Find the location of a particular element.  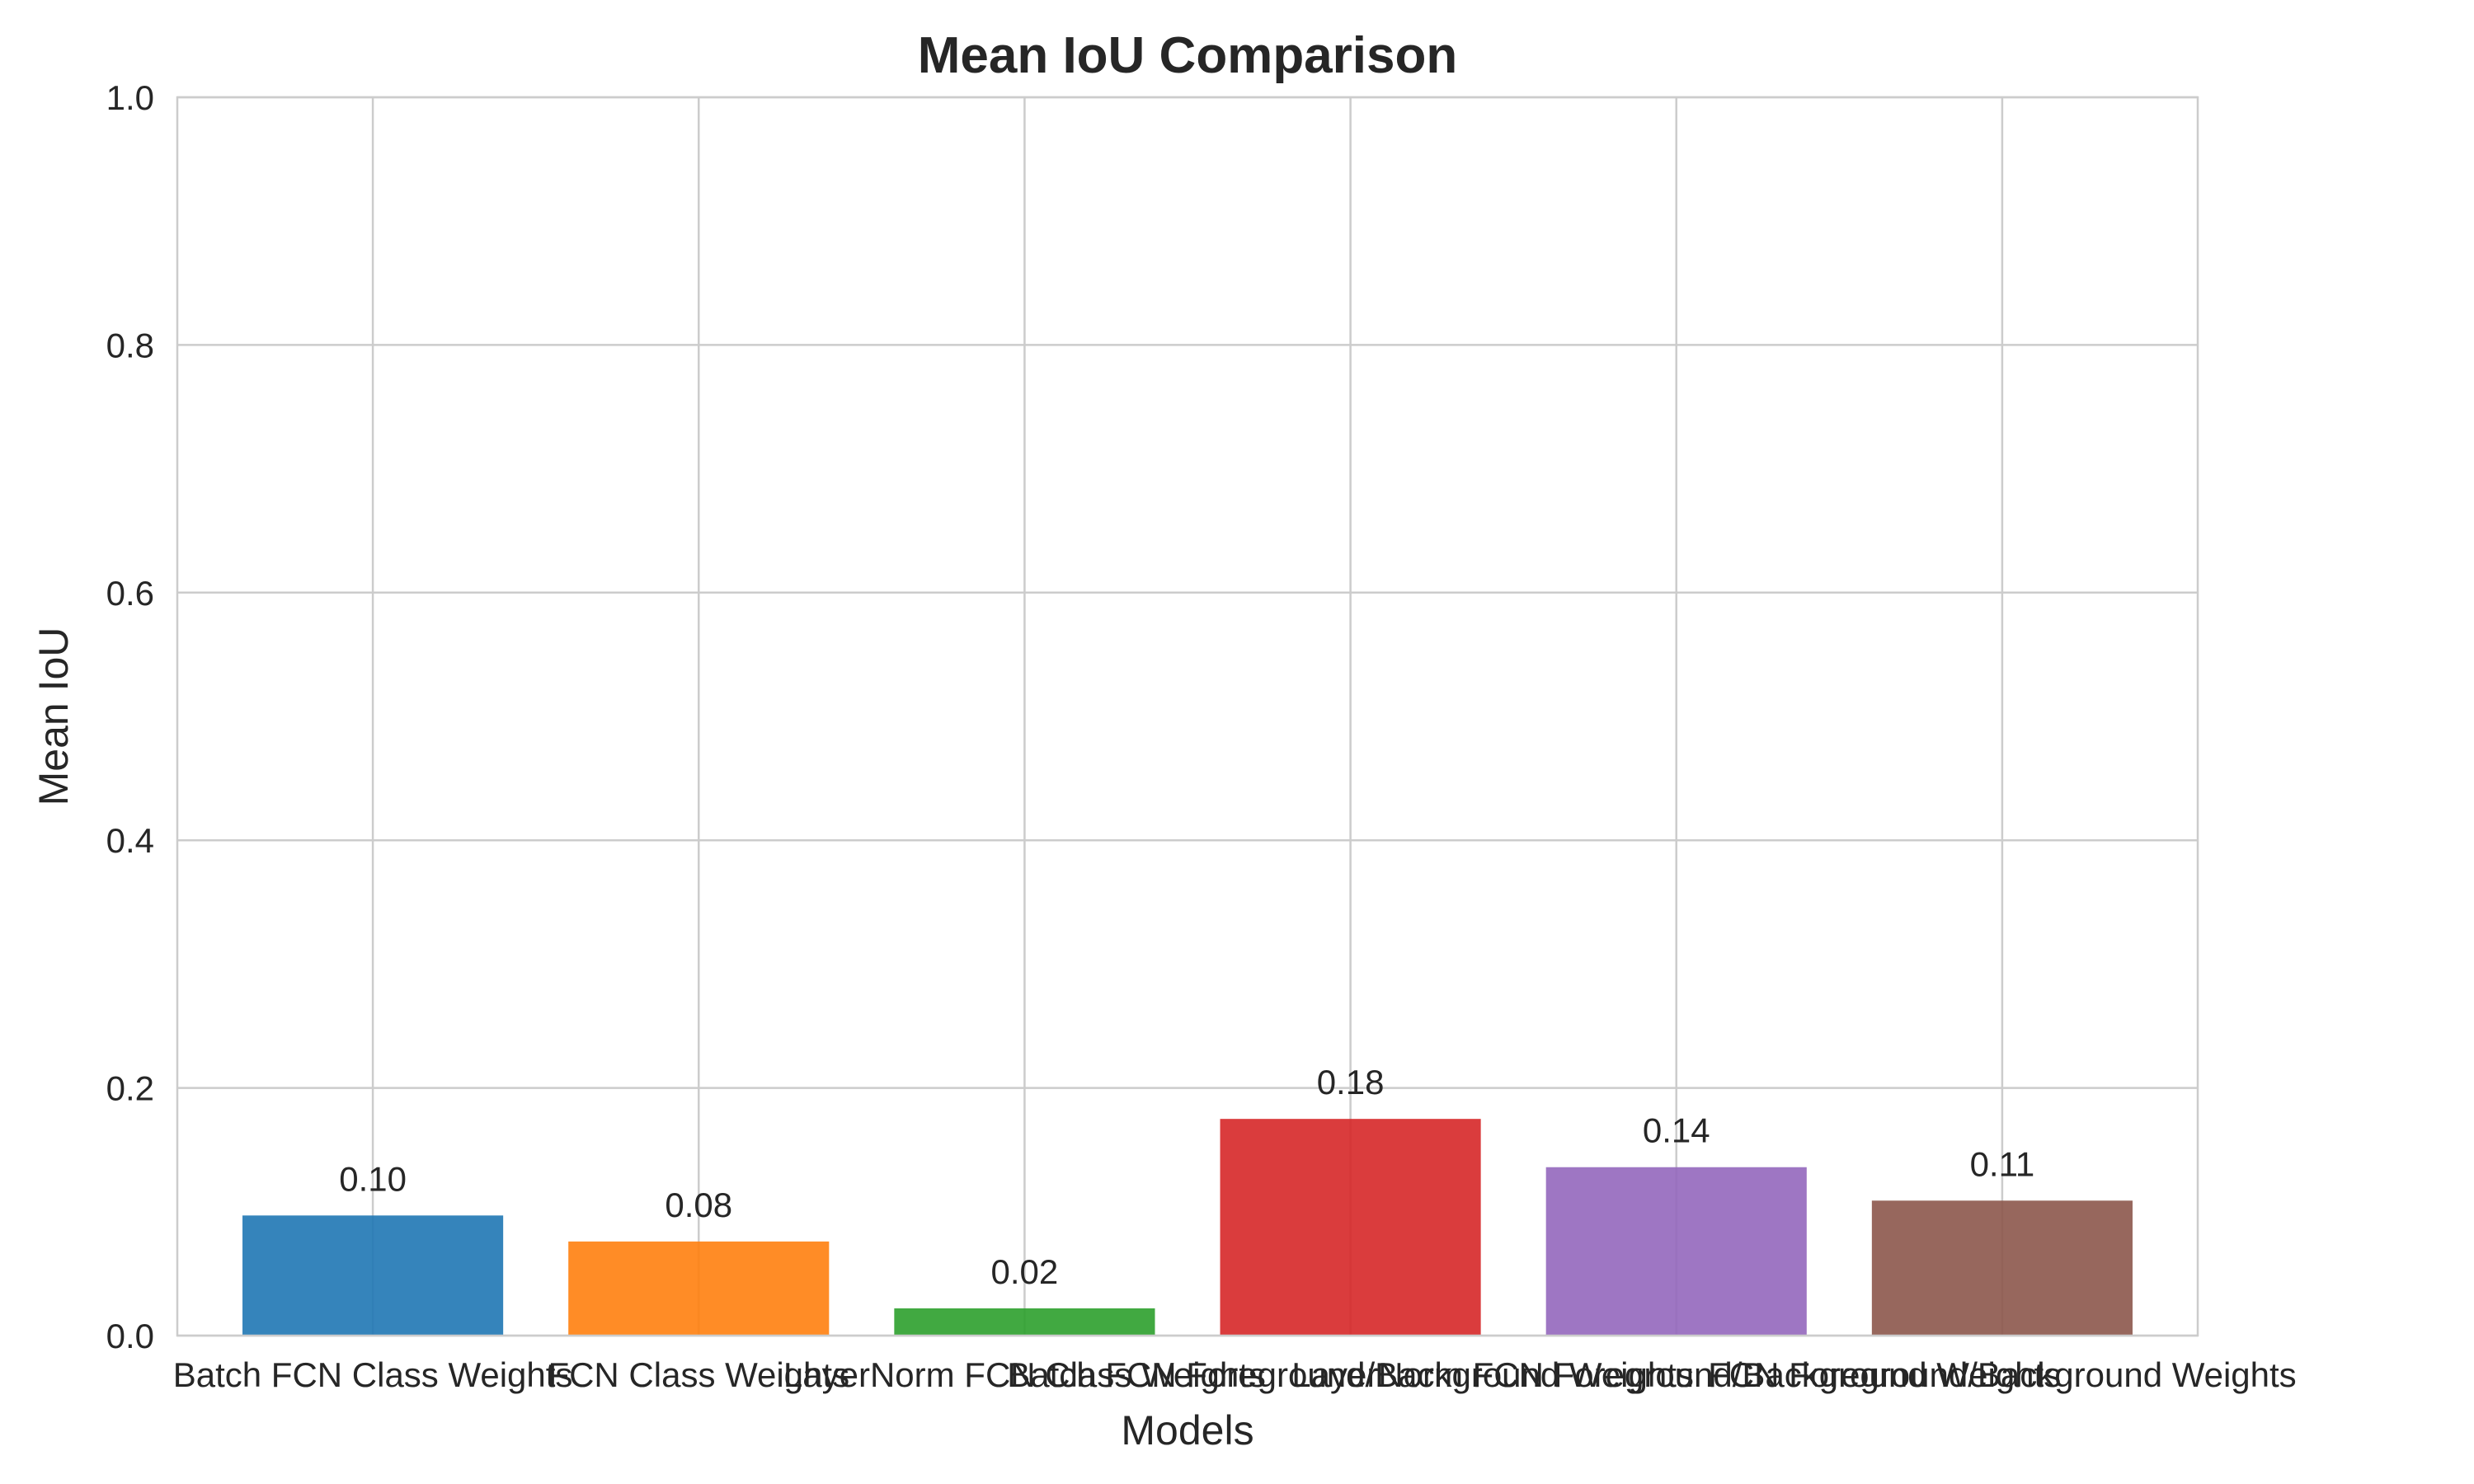

y-axis-ticks: 0.0 0.2 0.4 0.6 0.8 1.0 is located at coordinates (130, 716).